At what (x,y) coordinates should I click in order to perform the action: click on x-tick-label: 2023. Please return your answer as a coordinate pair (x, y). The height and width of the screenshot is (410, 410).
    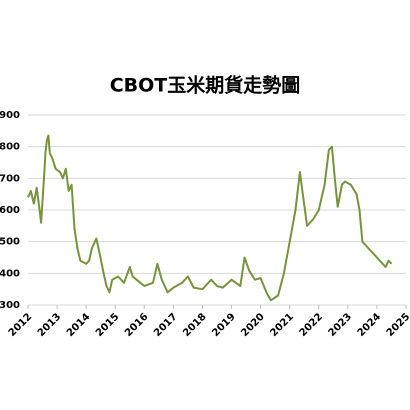
    Looking at the image, I should click on (340, 324).